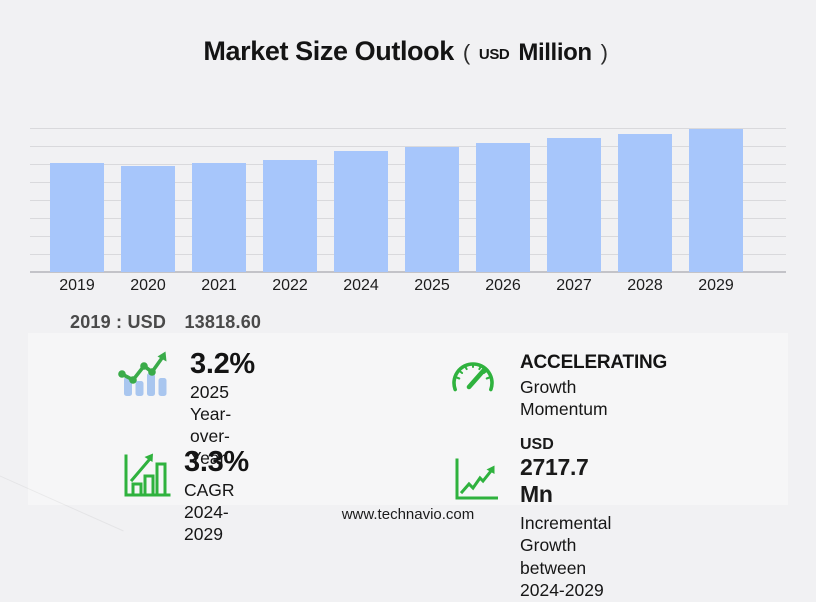 This screenshot has width=816, height=602. I want to click on growth-bars-icon, so click(147, 475).